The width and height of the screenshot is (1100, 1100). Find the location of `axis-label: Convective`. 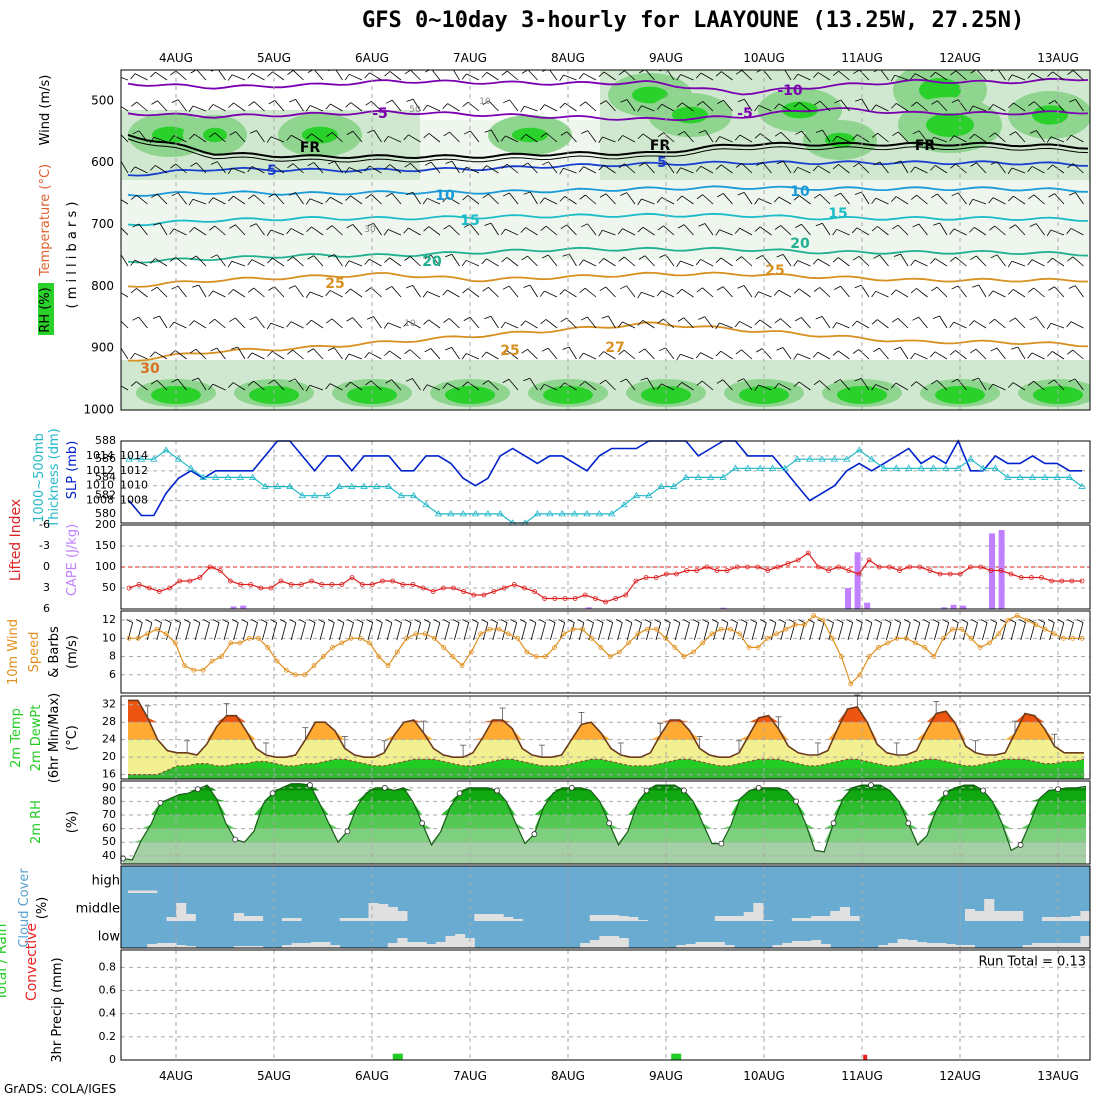

axis-label: Convective is located at coordinates (32, 962).